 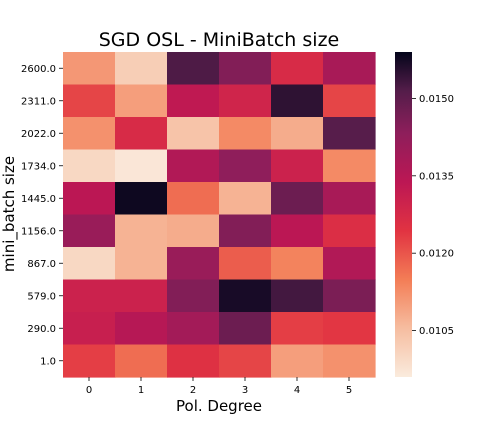 What do you see at coordinates (193, 390) in the screenshot?
I see `x-tick-label: 2` at bounding box center [193, 390].